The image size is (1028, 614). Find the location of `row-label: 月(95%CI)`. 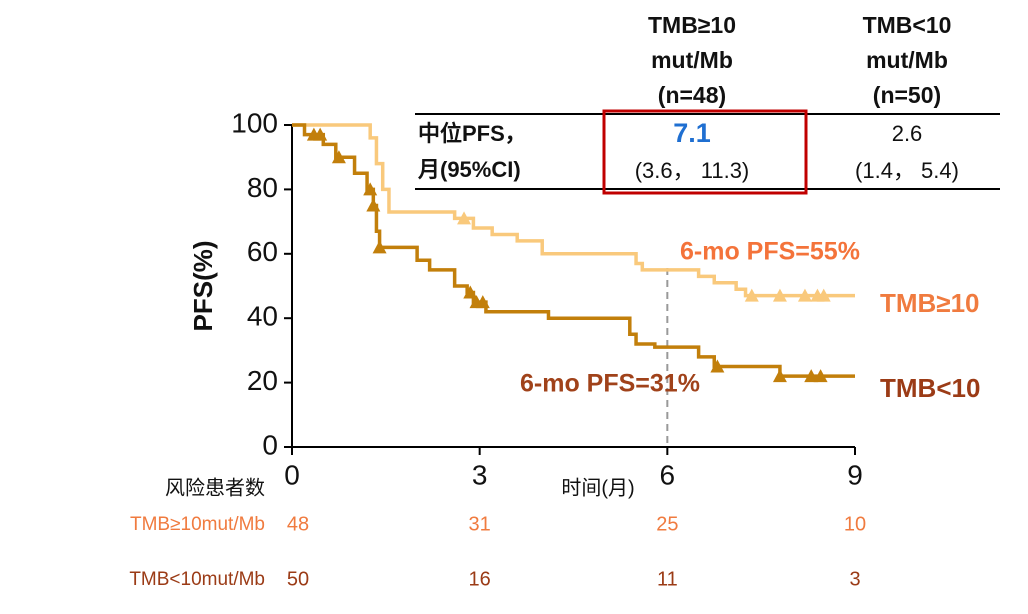

row-label: 月(95%CI) is located at coordinates (469, 169).